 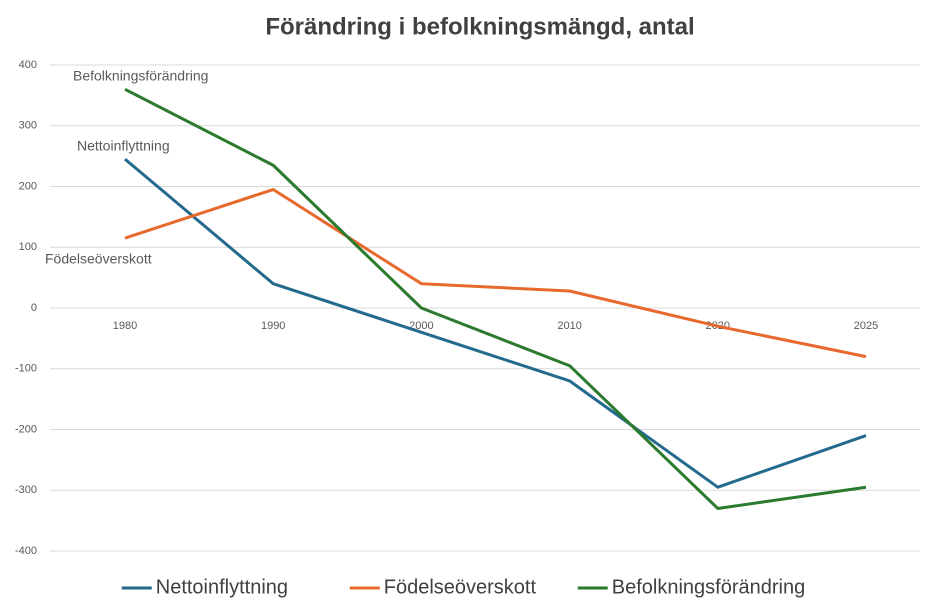 I want to click on x-tick-label: 2010, so click(x=569, y=326).